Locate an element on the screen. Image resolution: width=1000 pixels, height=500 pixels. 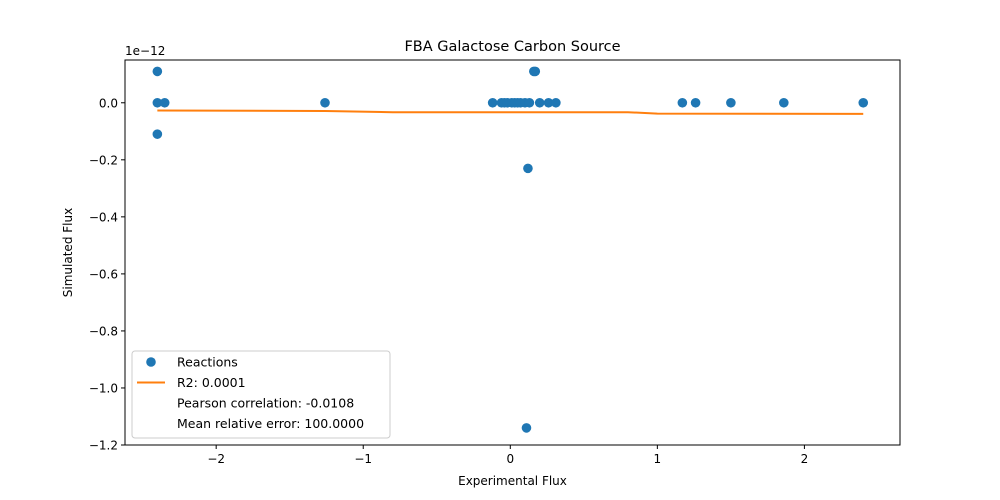
x-axis-label: Experimental Flux is located at coordinates (512, 481).